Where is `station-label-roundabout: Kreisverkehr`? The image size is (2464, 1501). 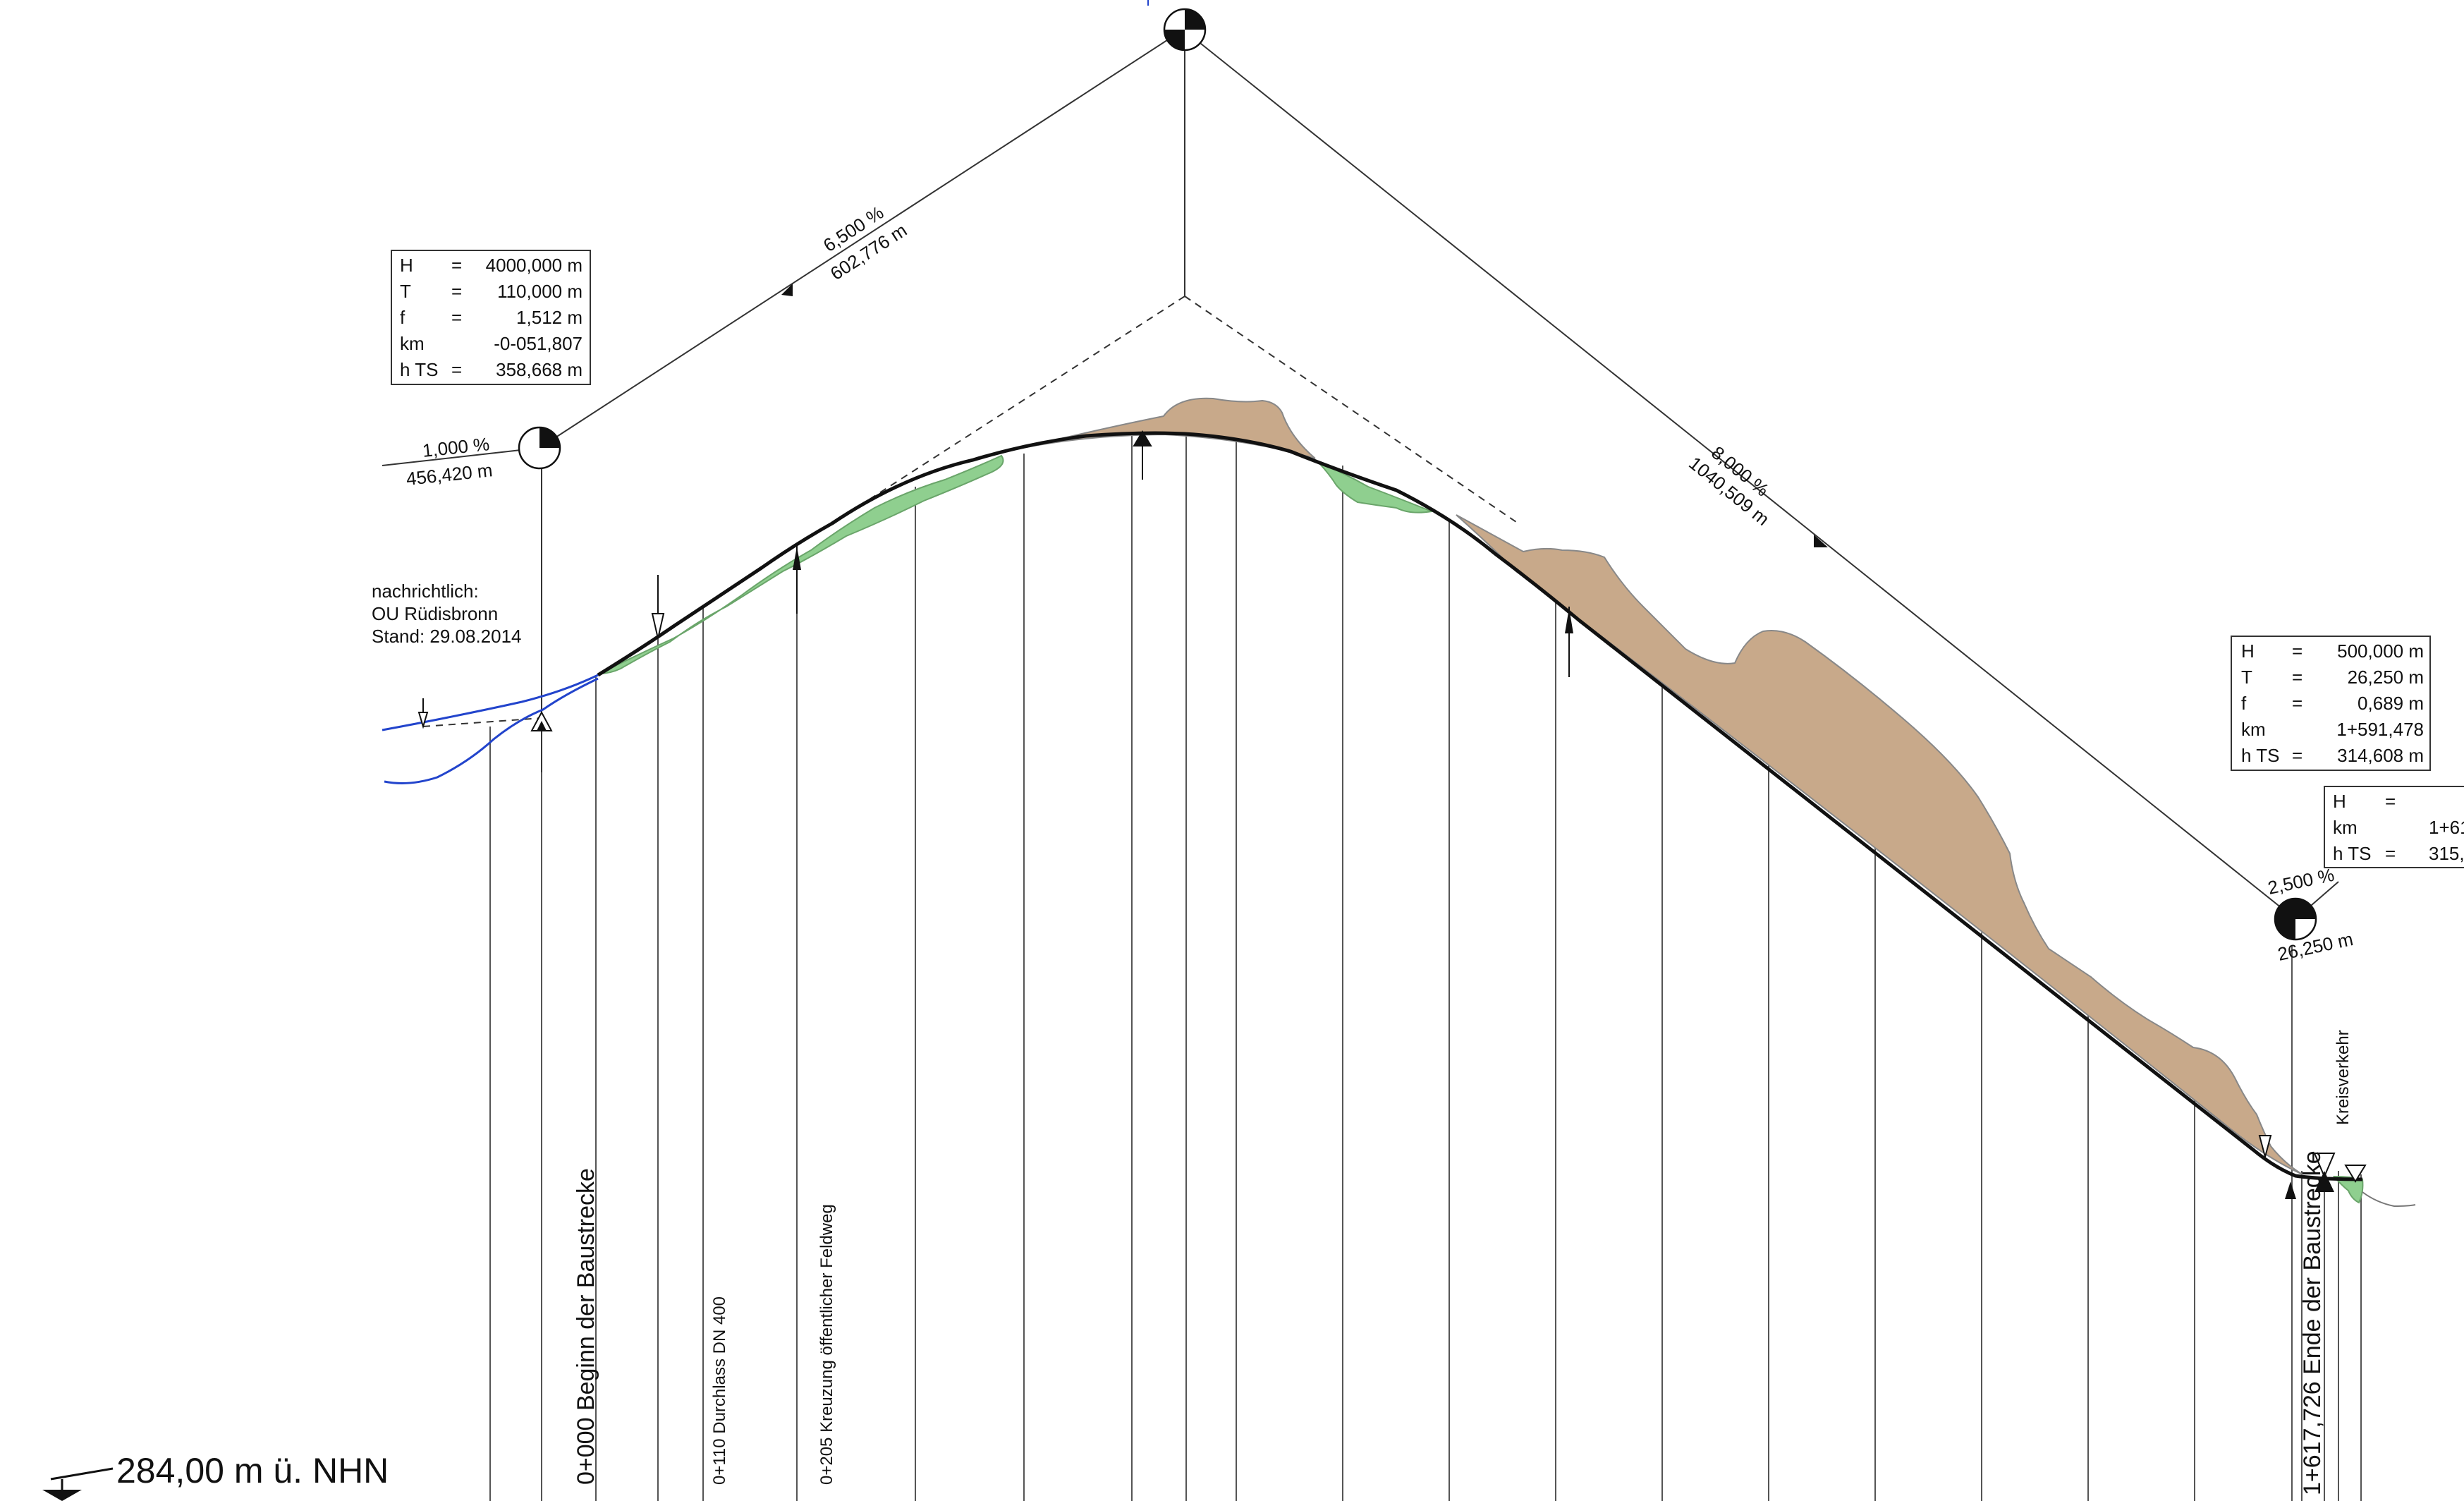 station-label-roundabout: Kreisverkehr is located at coordinates (2344, 1077).